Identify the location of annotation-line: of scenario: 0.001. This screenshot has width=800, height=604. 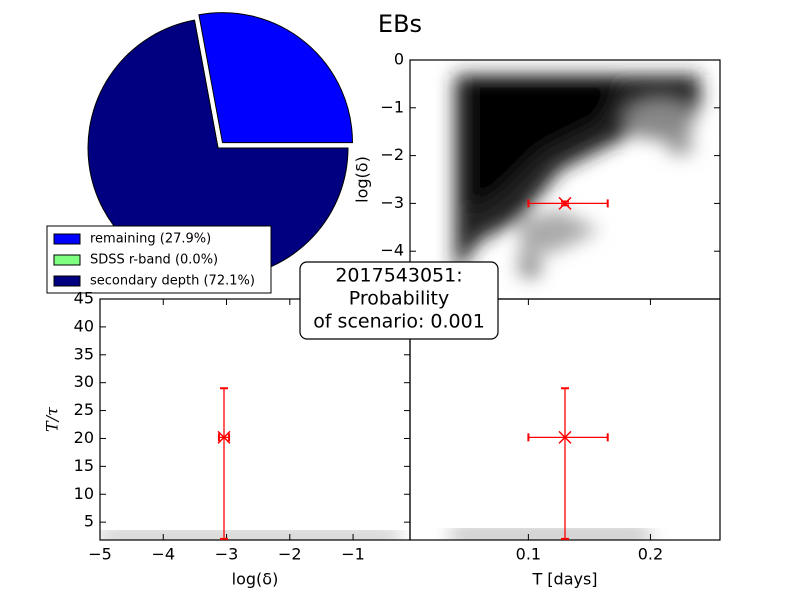
(399, 322).